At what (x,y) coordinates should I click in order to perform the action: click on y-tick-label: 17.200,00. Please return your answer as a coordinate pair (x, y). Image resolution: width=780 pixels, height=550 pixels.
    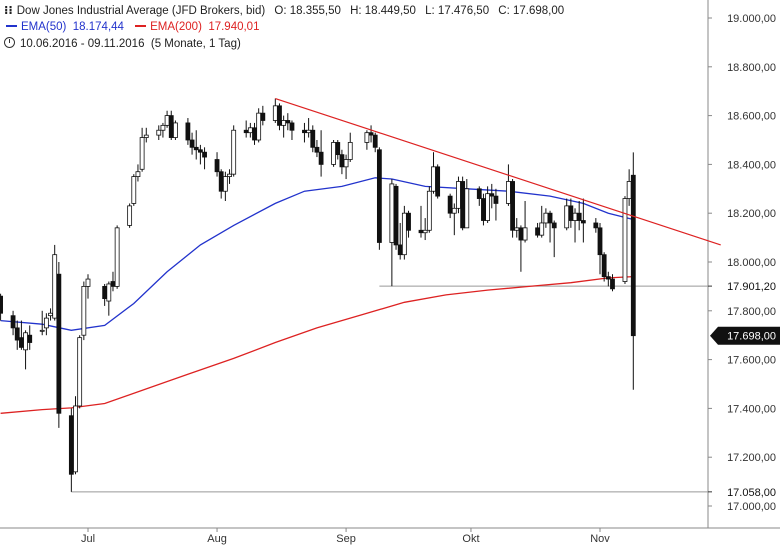
    Looking at the image, I should click on (751, 458).